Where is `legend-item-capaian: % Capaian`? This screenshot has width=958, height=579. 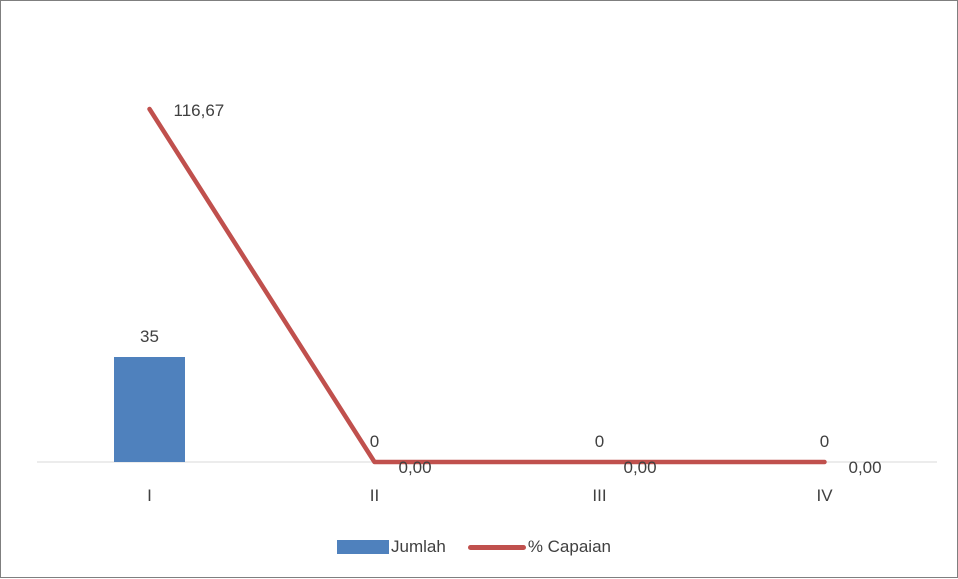 legend-item-capaian: % Capaian is located at coordinates (539, 547).